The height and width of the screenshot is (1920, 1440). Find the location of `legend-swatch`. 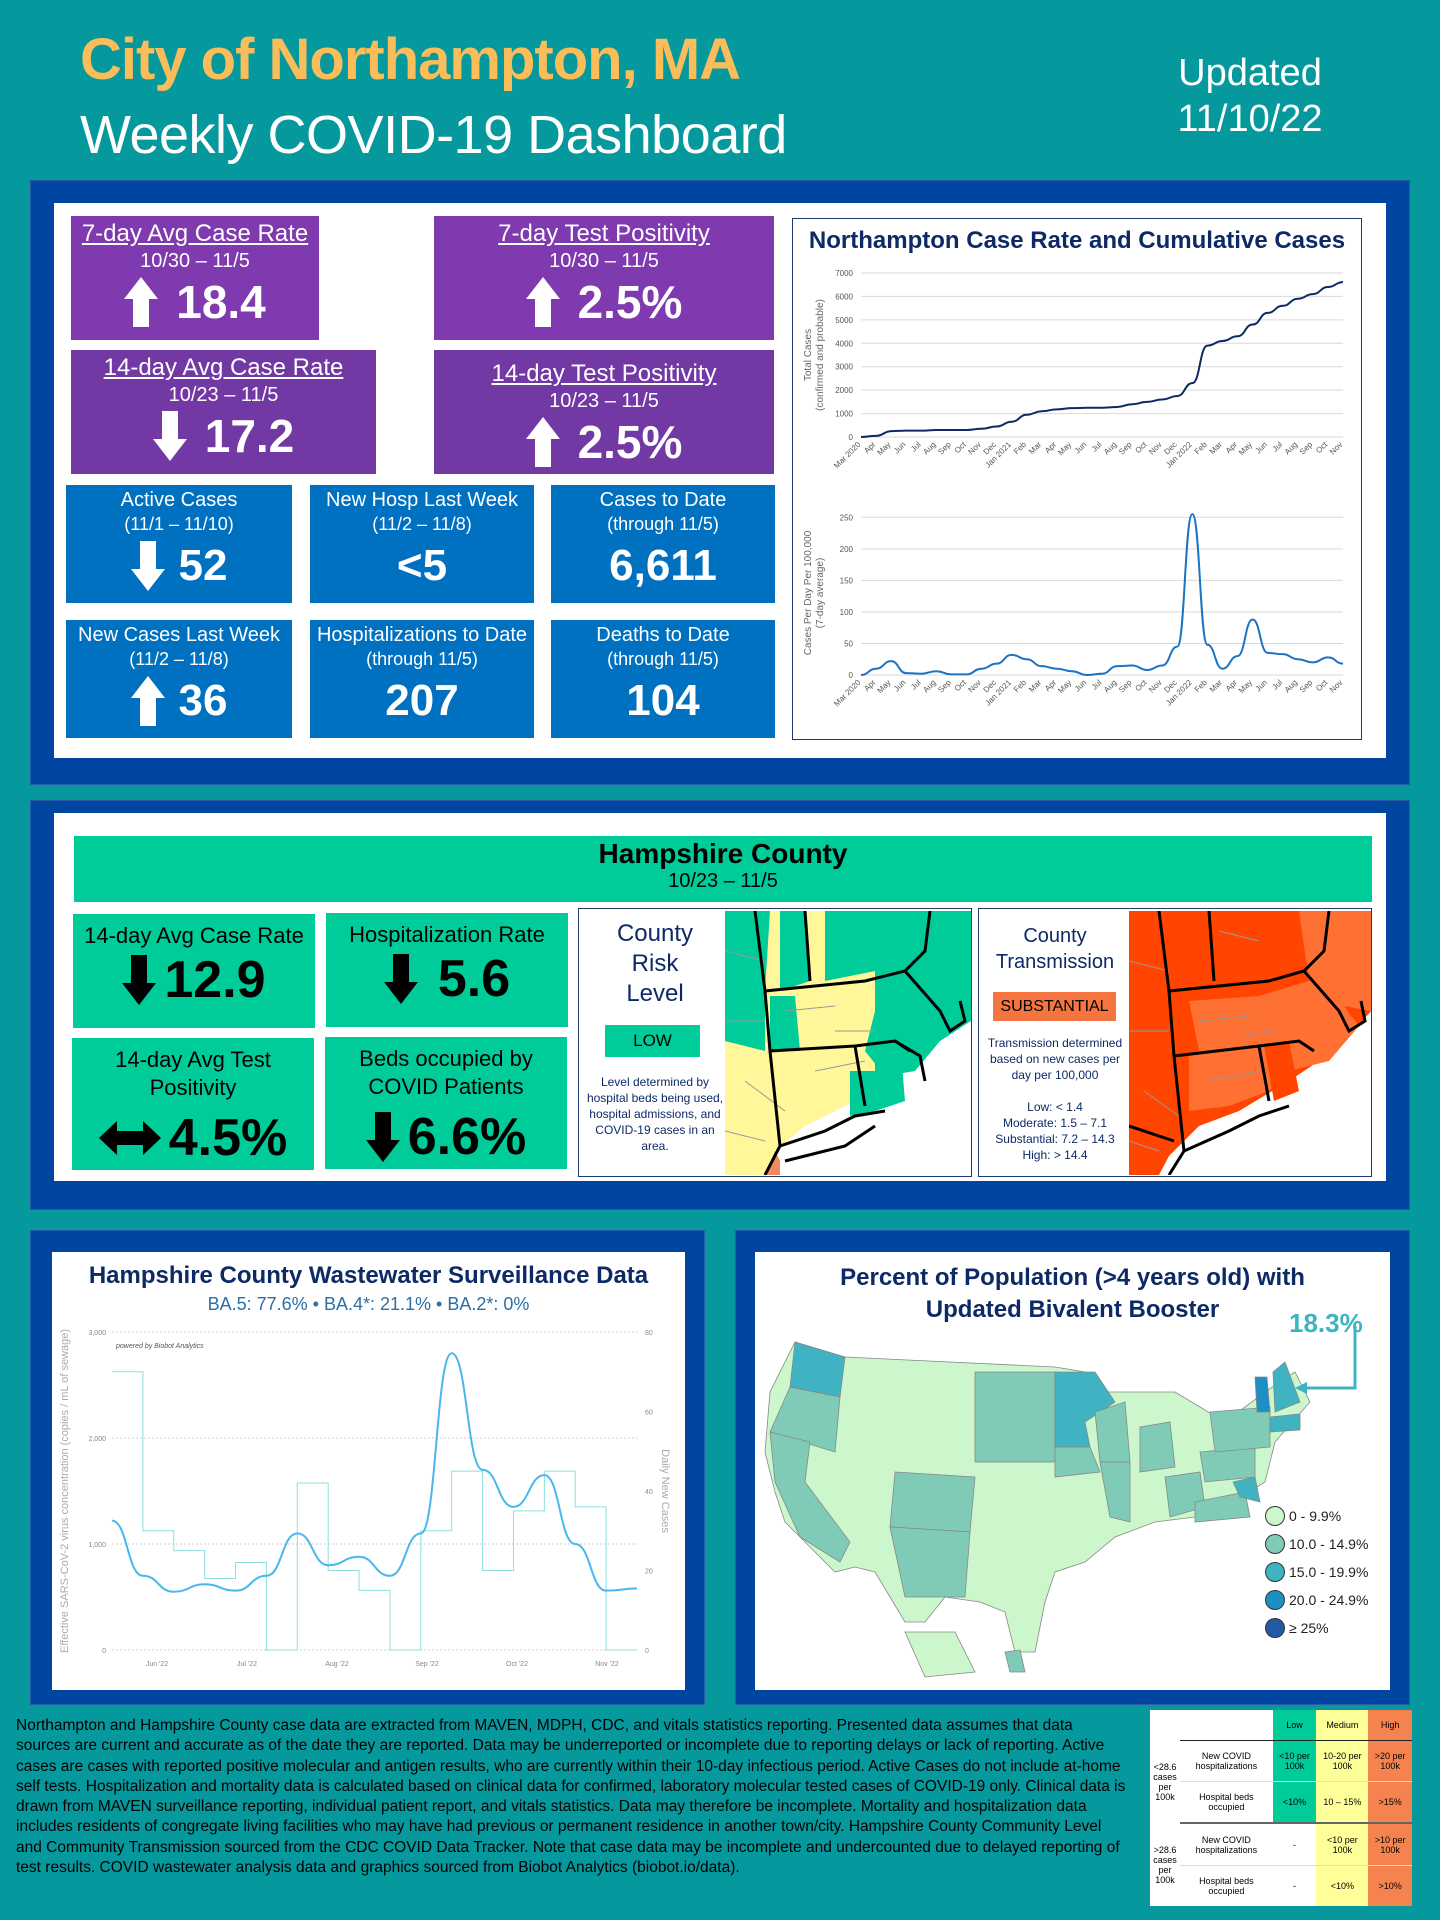

legend-swatch is located at coordinates (1275, 1516).